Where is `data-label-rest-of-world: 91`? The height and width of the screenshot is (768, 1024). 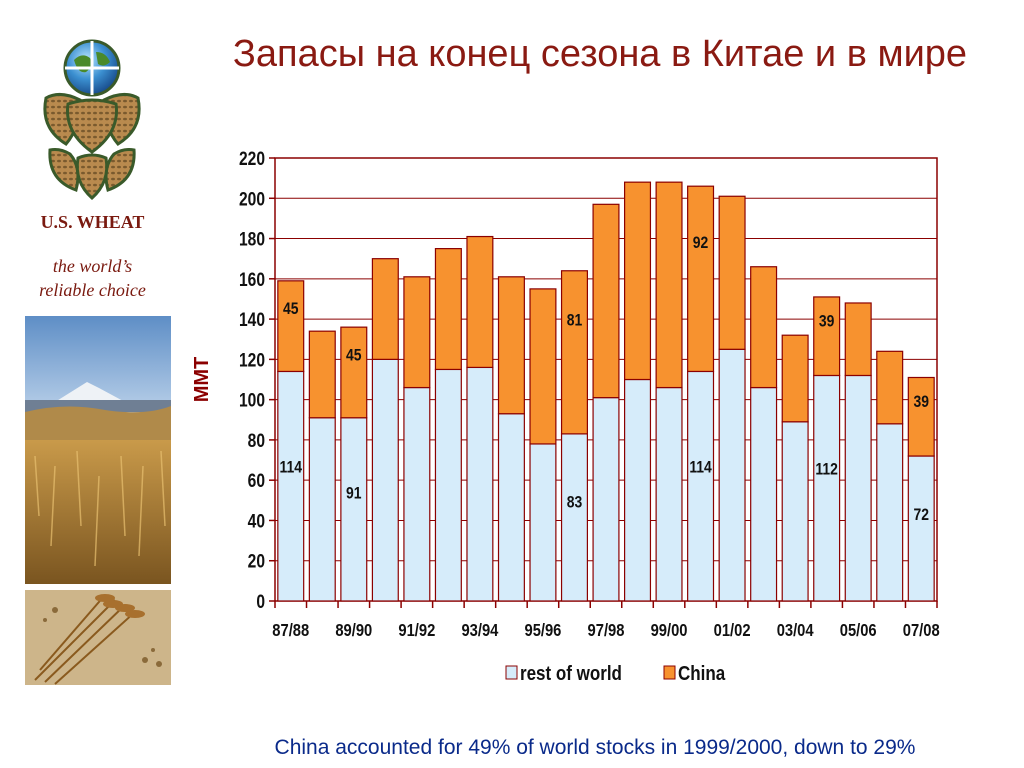 data-label-rest-of-world: 91 is located at coordinates (354, 493).